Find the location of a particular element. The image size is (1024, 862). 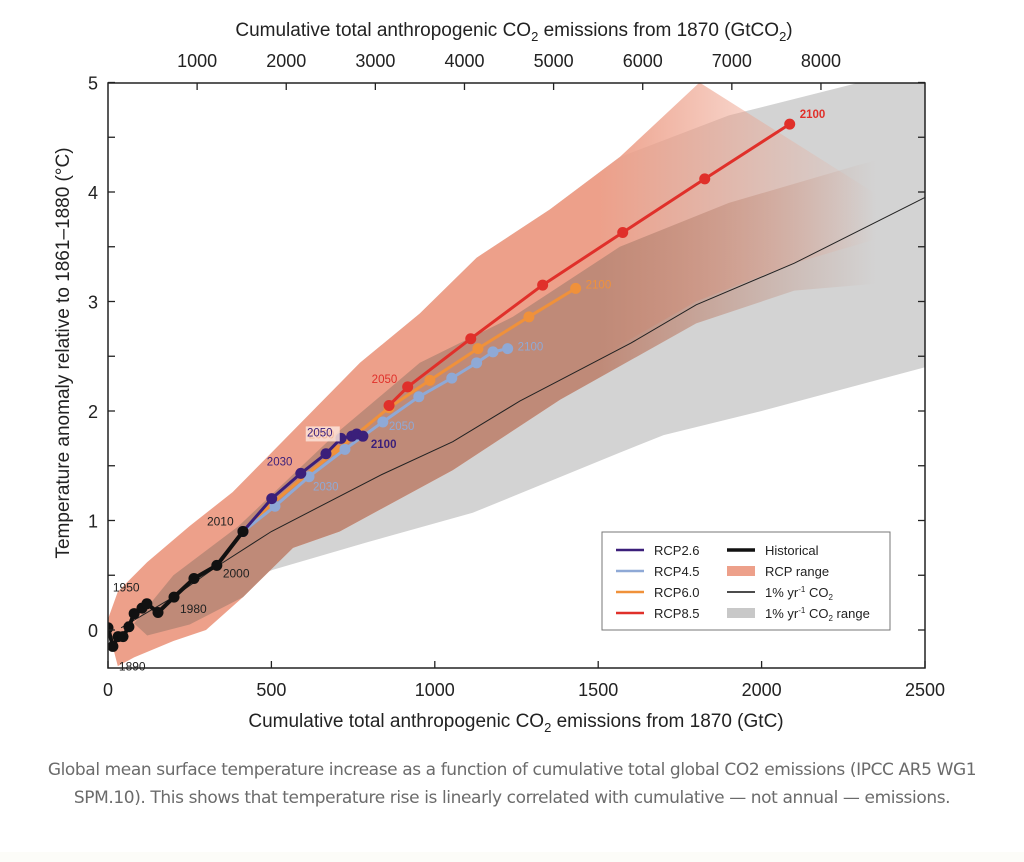

top-x-tick-label: 5000 is located at coordinates (554, 61).